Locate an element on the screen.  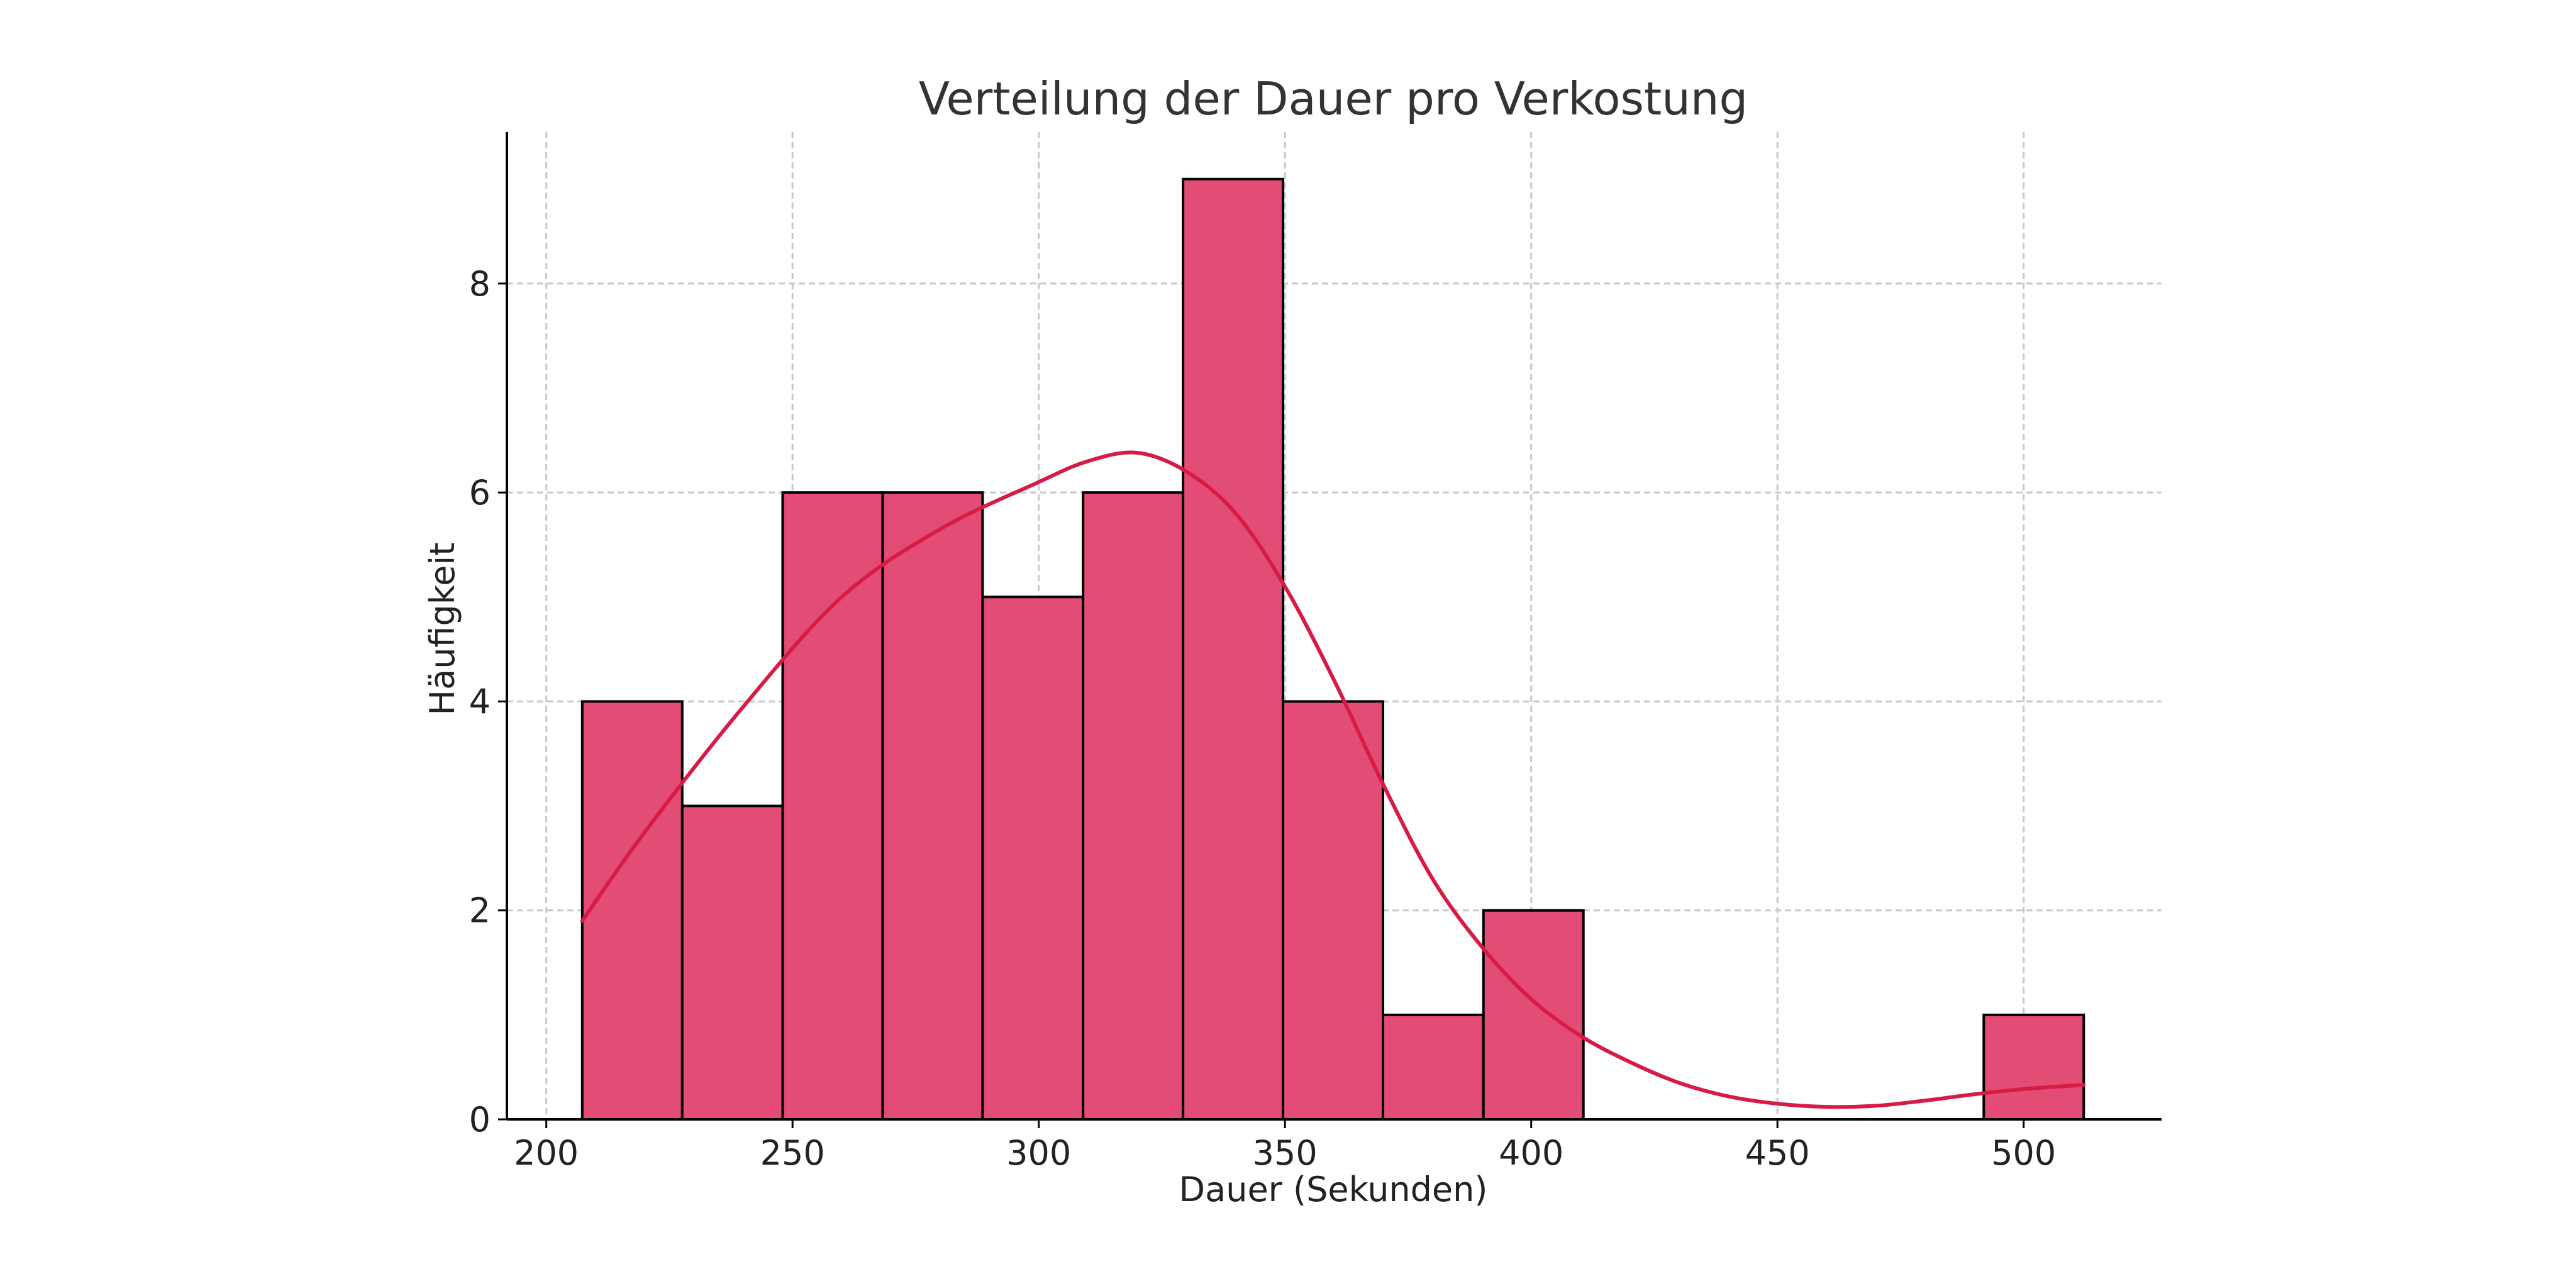
x-tick-label: 350 is located at coordinates (1285, 1153).